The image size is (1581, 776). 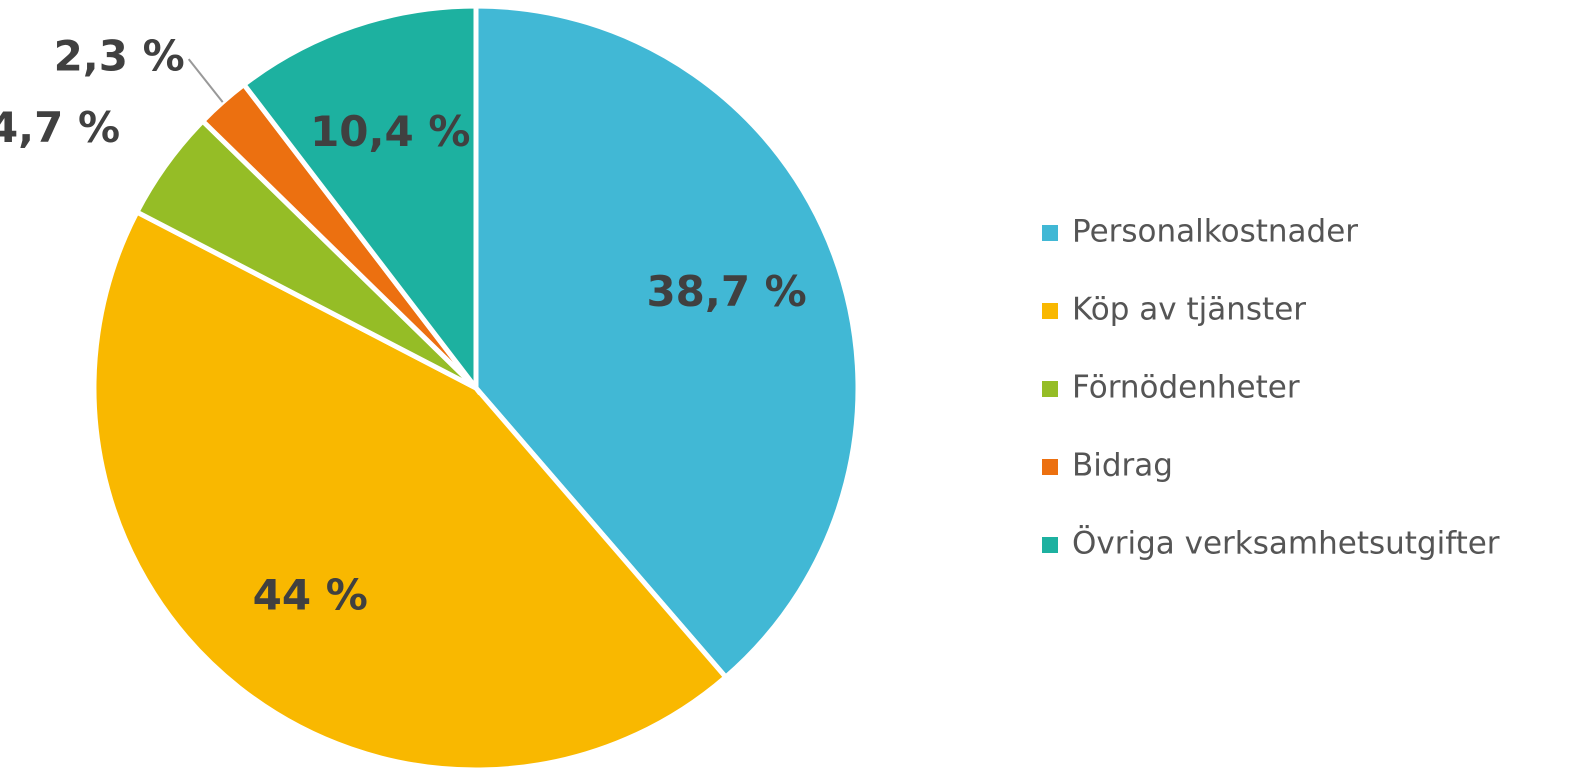 I want to click on pie-slice, so click(x=359, y=199).